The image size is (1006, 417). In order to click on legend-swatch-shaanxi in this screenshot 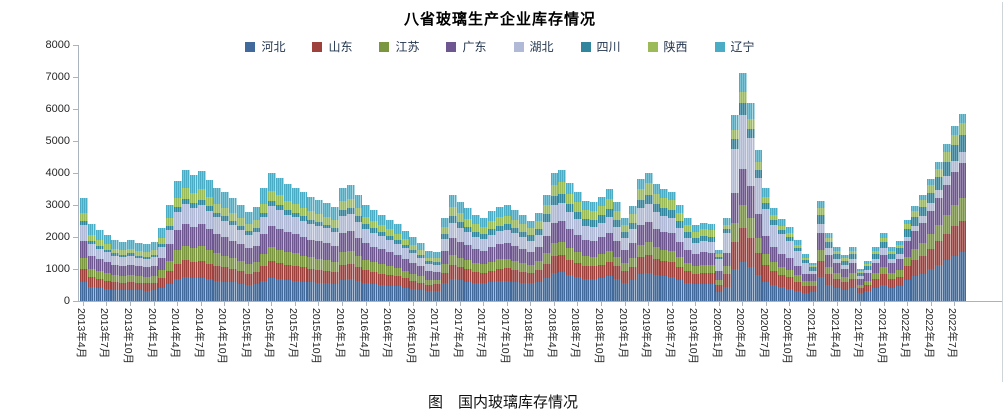, I will do `click(652, 46)`.